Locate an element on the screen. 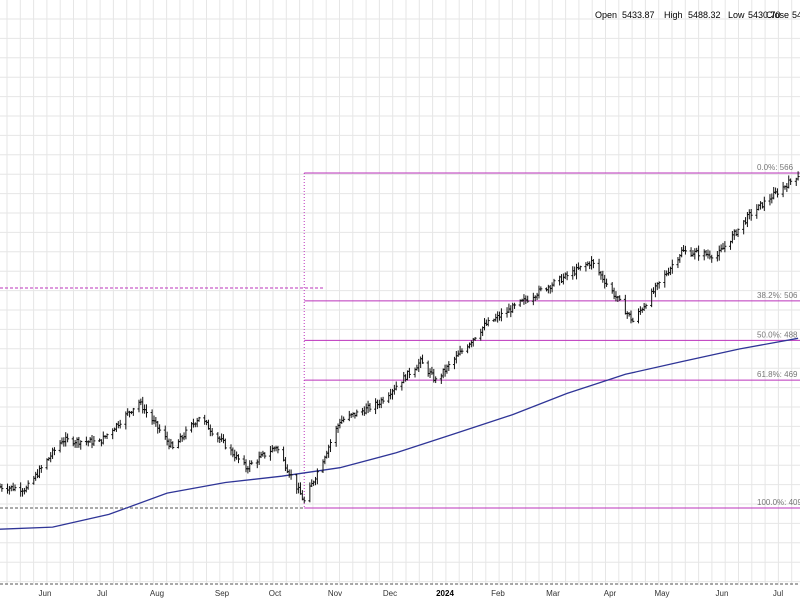 The image size is (800, 600). month-tick-label: May is located at coordinates (661, 593).